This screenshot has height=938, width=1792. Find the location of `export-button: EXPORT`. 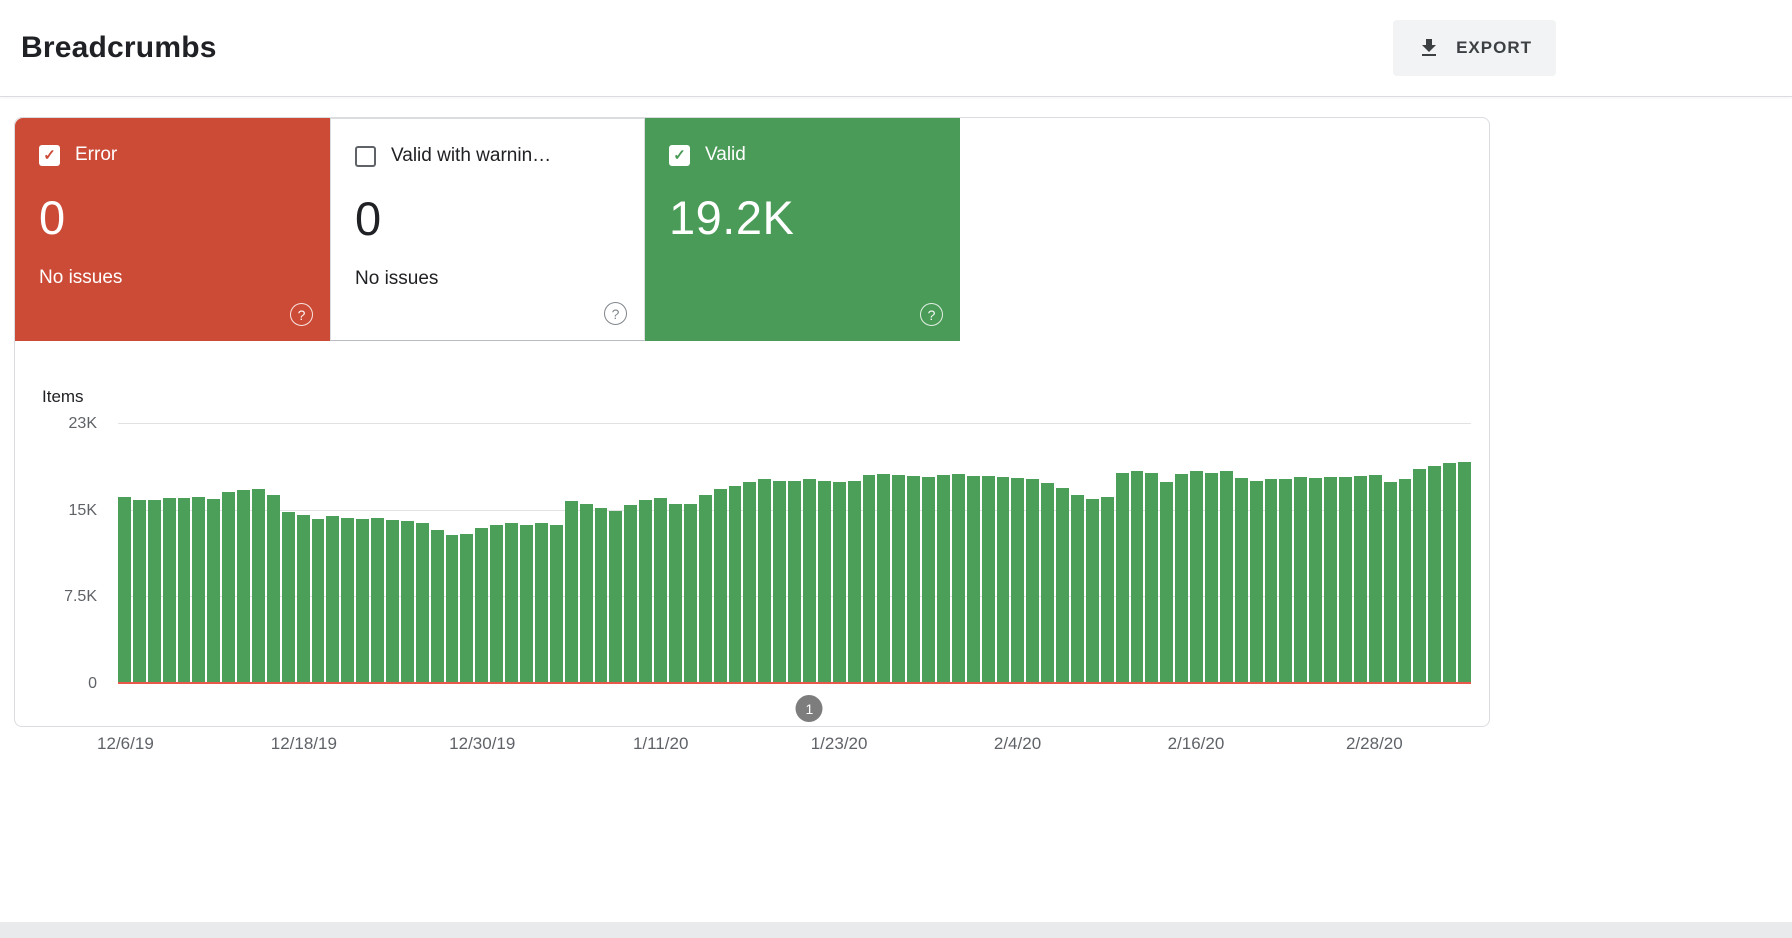

export-button: EXPORT is located at coordinates (1474, 48).